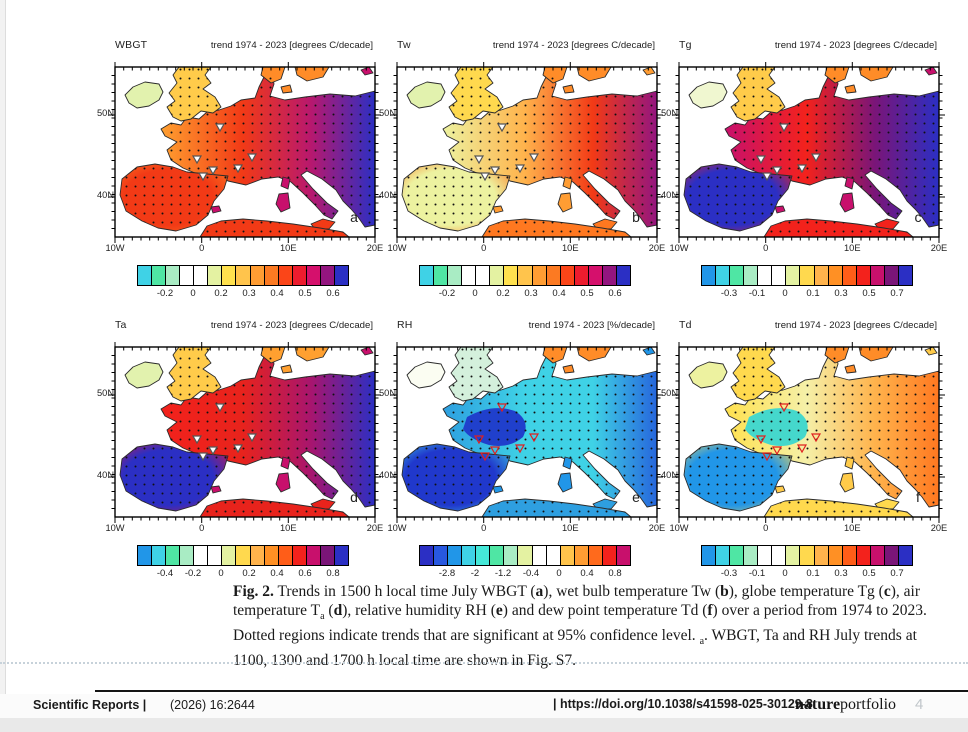 The width and height of the screenshot is (968, 732). What do you see at coordinates (338, 610) in the screenshot?
I see `caption-bold-segment: d` at bounding box center [338, 610].